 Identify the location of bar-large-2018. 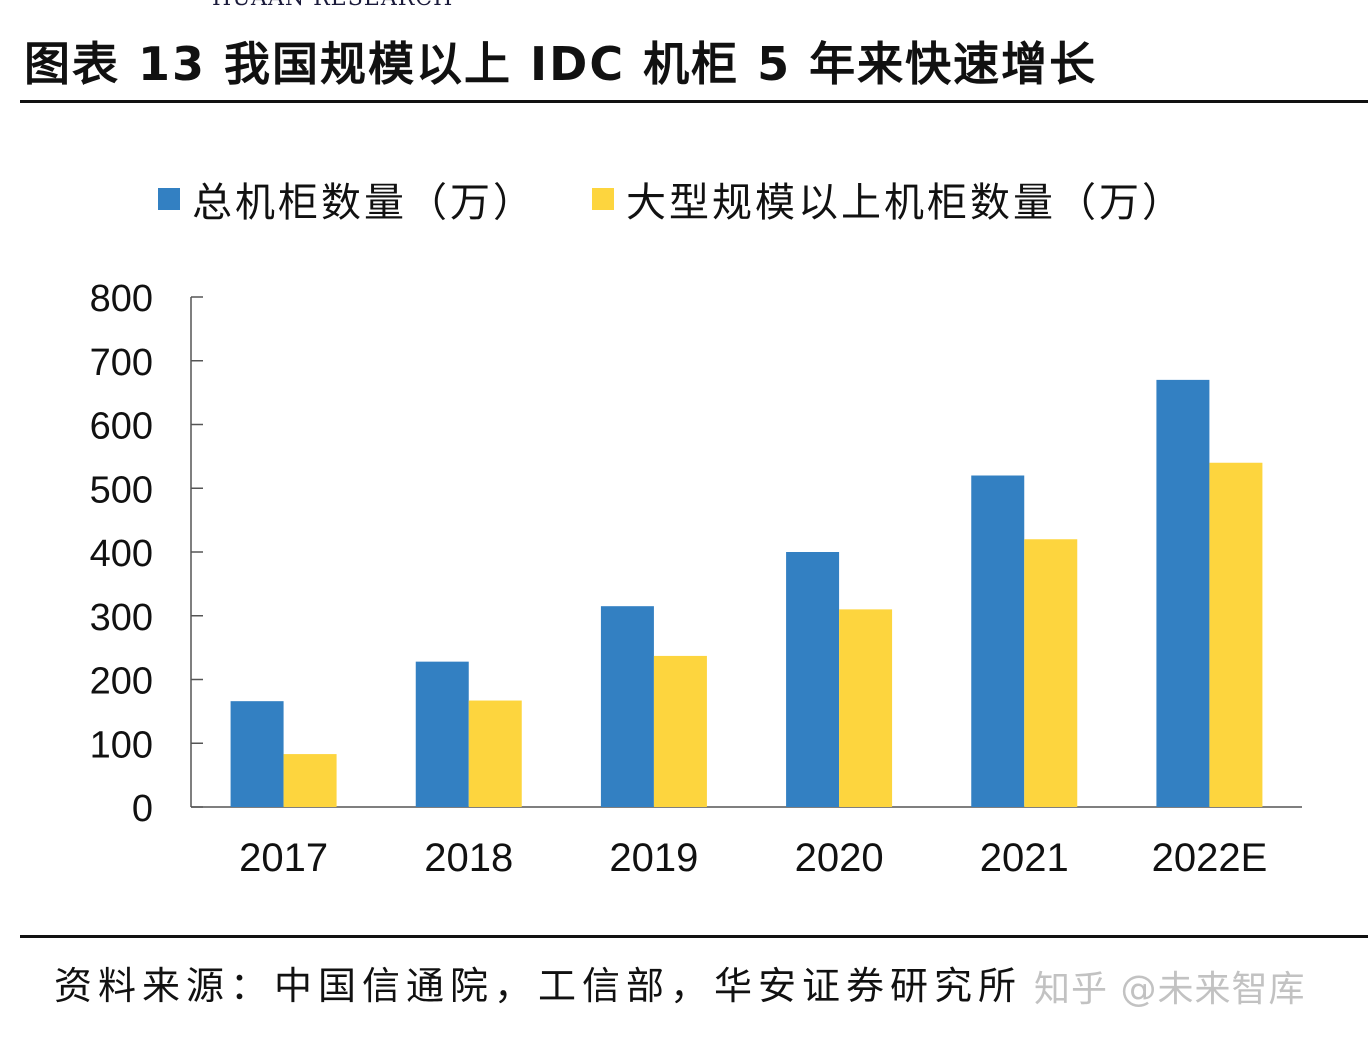
(495, 753).